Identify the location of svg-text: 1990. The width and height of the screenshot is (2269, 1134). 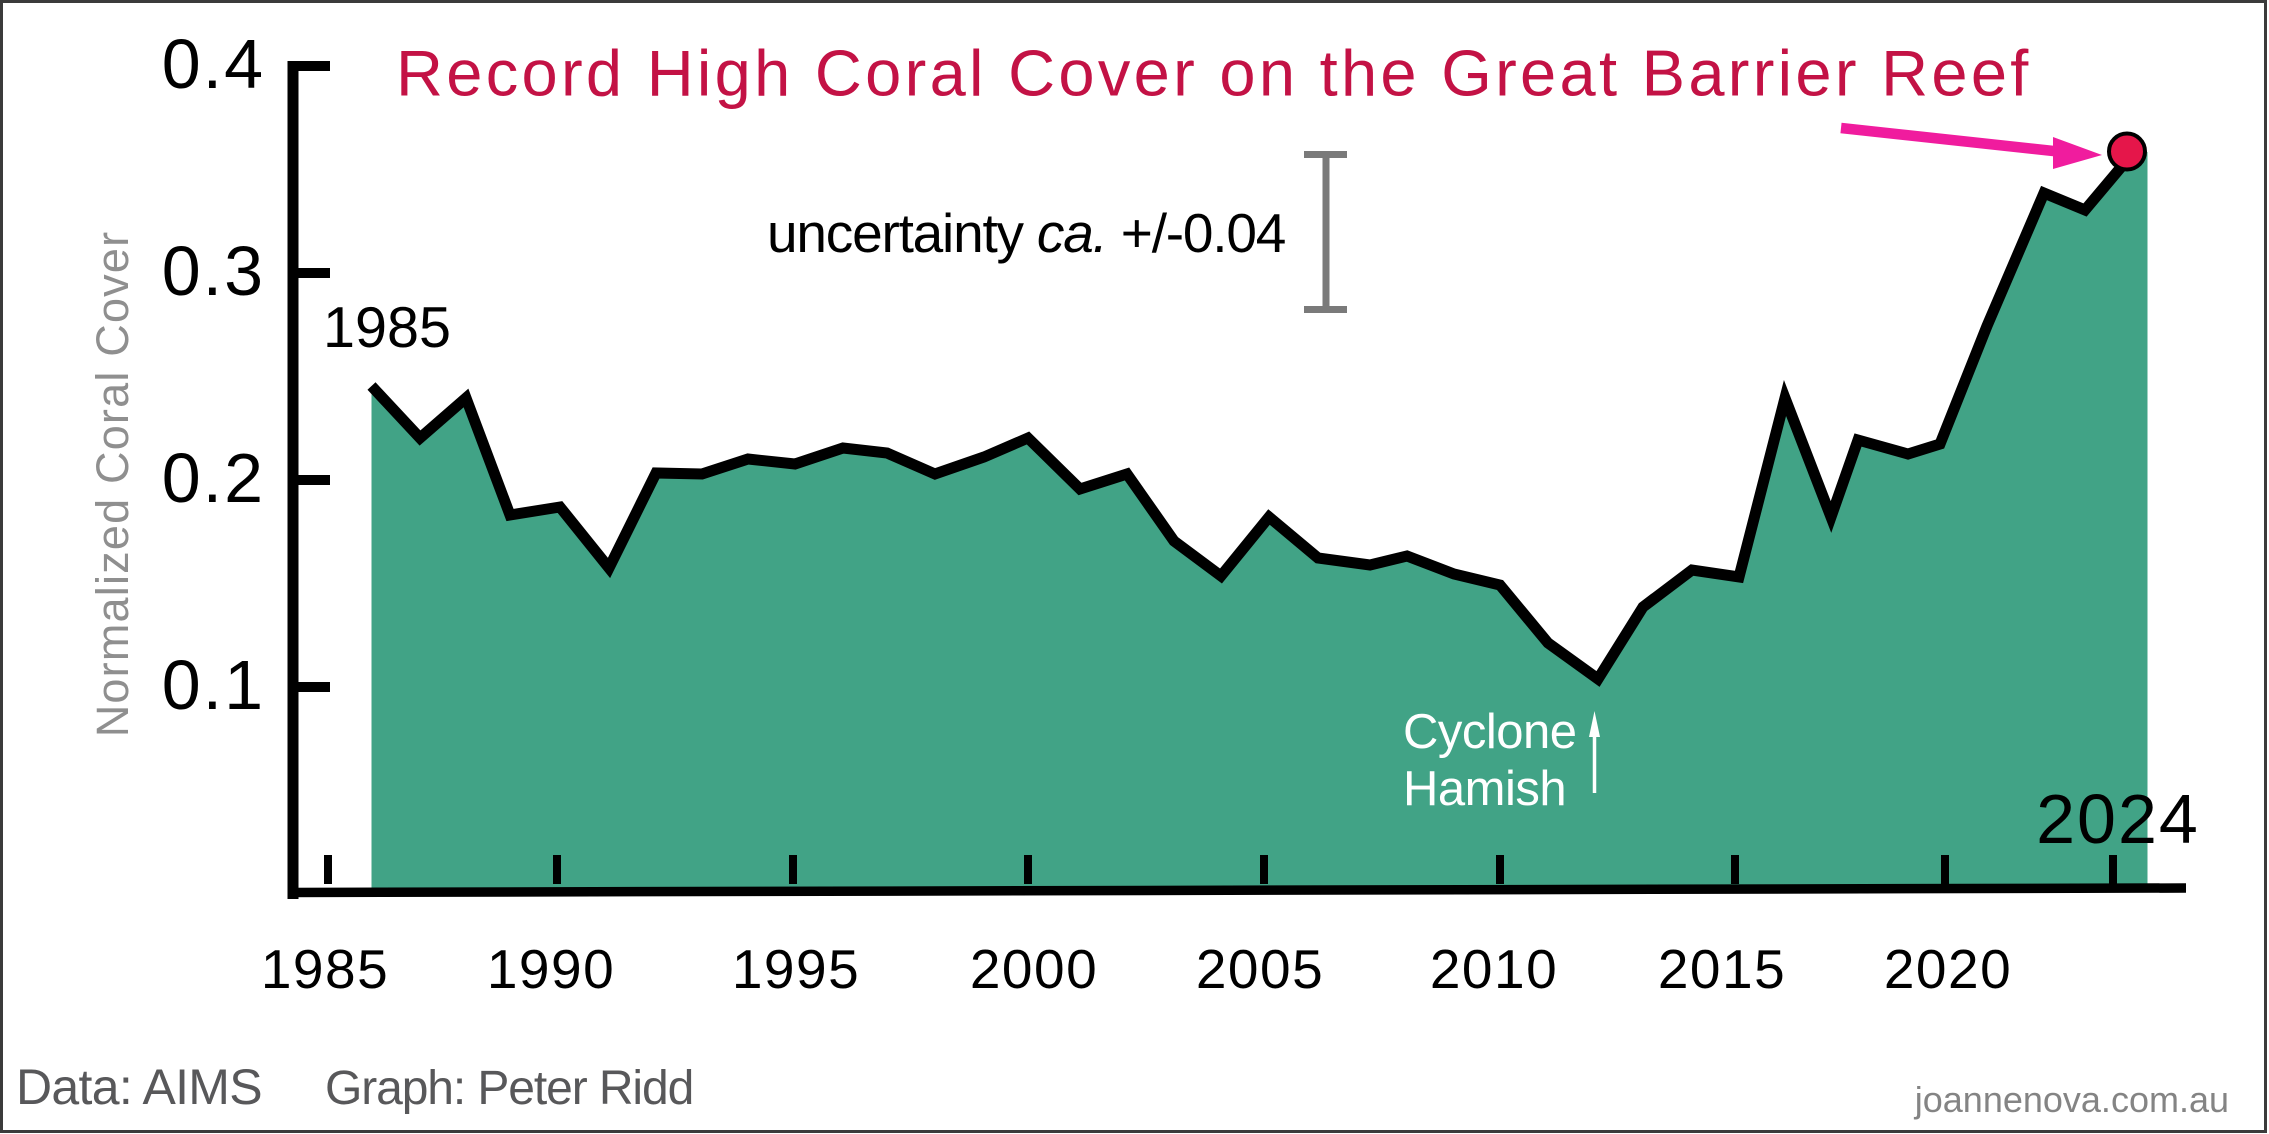
(551, 969).